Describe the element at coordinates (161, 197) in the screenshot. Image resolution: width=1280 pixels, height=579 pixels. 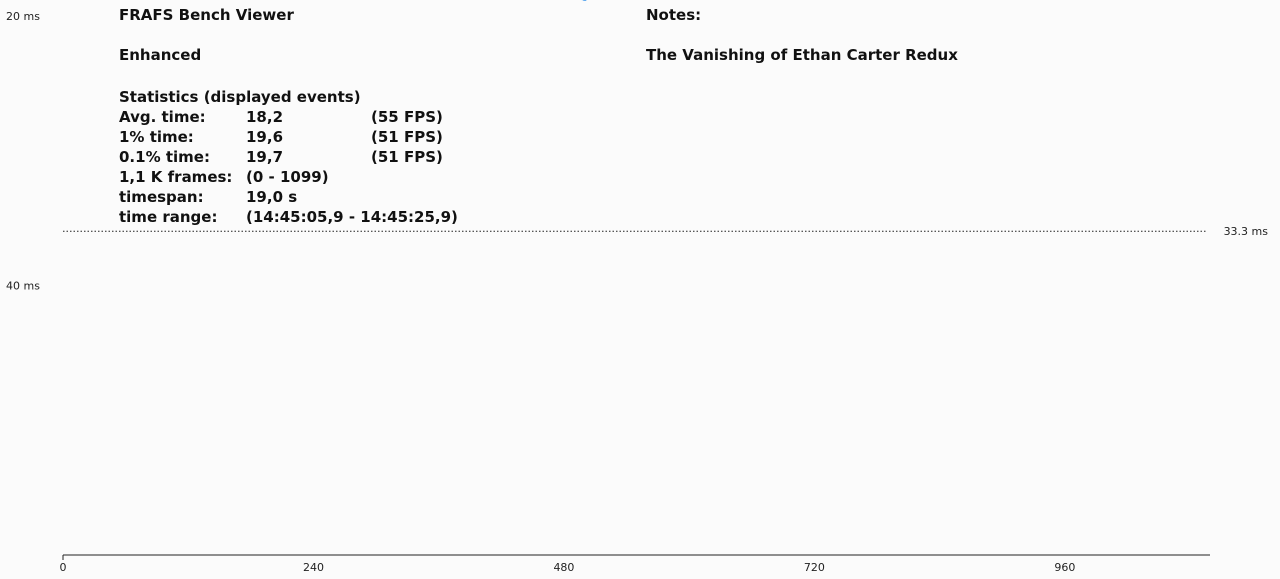
I see `stats-label: timespan:` at that location.